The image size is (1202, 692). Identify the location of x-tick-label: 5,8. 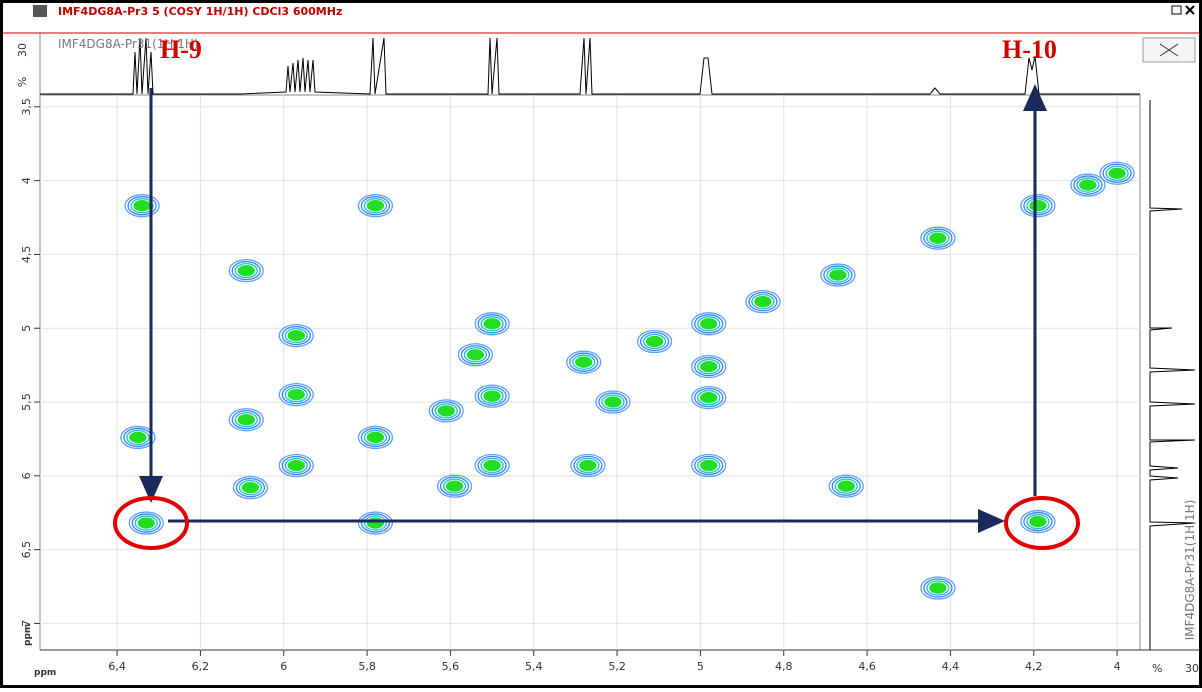
(367, 666).